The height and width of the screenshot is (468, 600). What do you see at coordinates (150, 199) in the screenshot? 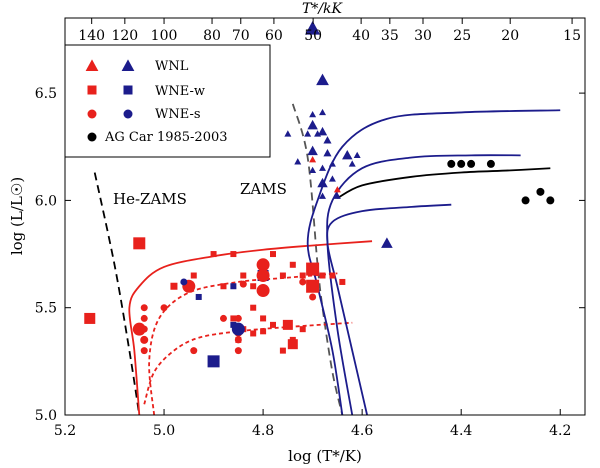
I see `annotation-he-zams: He-ZAMS` at bounding box center [150, 199].